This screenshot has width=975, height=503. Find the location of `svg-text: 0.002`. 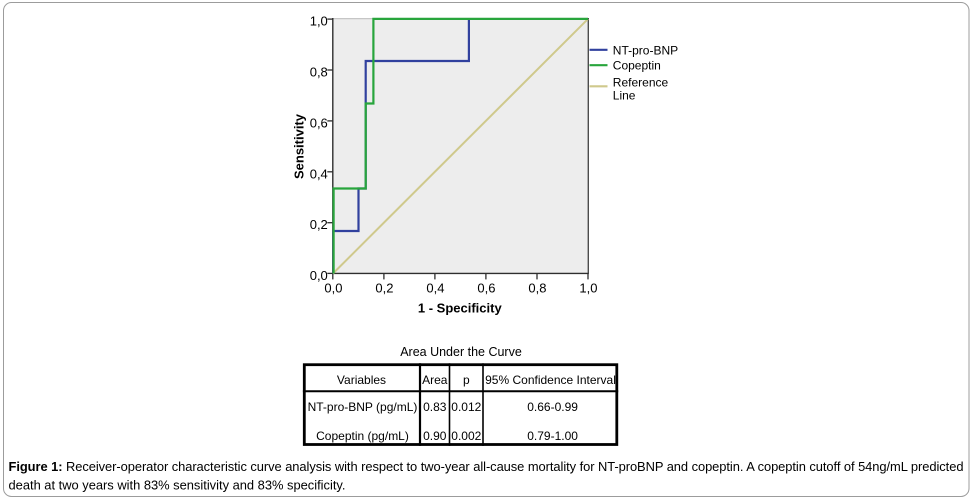

svg-text: 0.002 is located at coordinates (466, 436).